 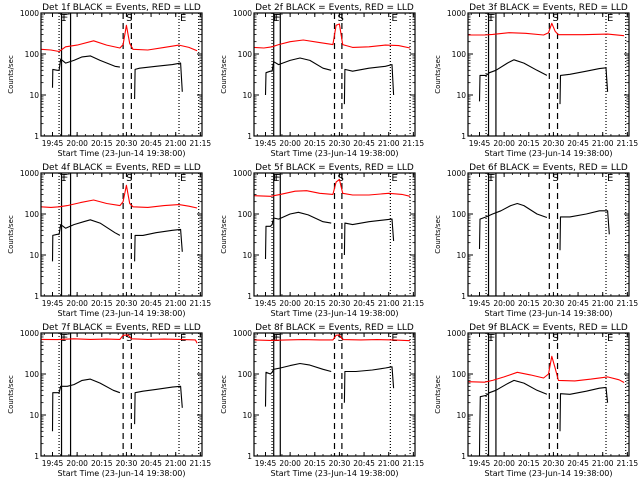 What do you see at coordinates (548, 168) in the screenshot?
I see `panel-title: Det 6f BLACK = Events, RED = LLD` at bounding box center [548, 168].